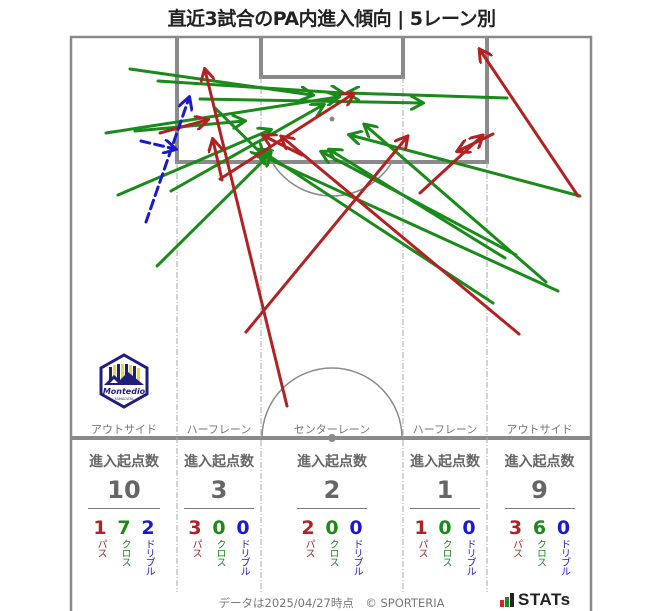  Describe the element at coordinates (308, 528) in the screenshot. I see `pass-count: 2` at that location.